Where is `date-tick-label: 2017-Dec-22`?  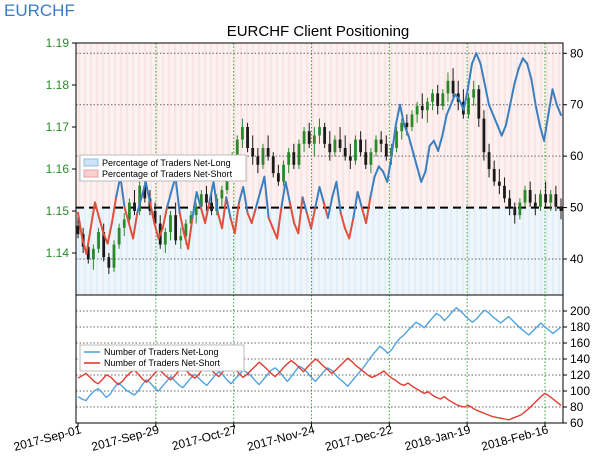 date-tick-label: 2017-Dec-22 is located at coordinates (358, 438).